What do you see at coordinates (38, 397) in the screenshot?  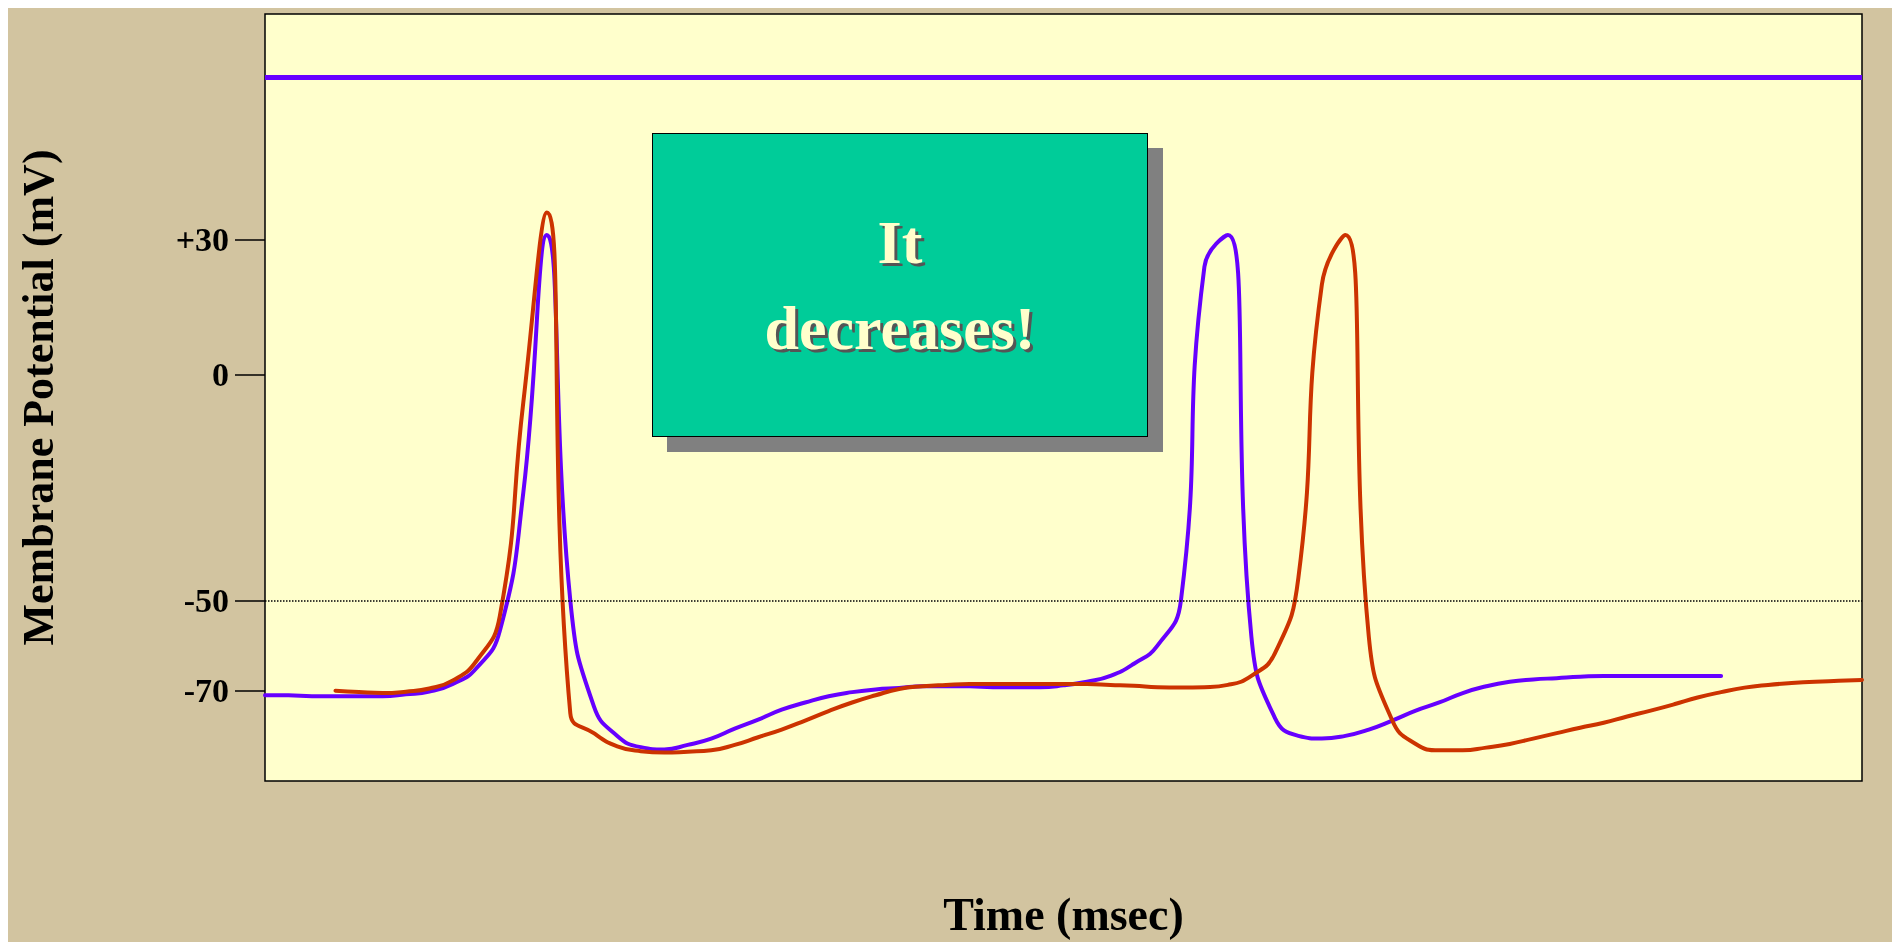 I see `y-axis-title: Membrane Potential (mV)` at bounding box center [38, 397].